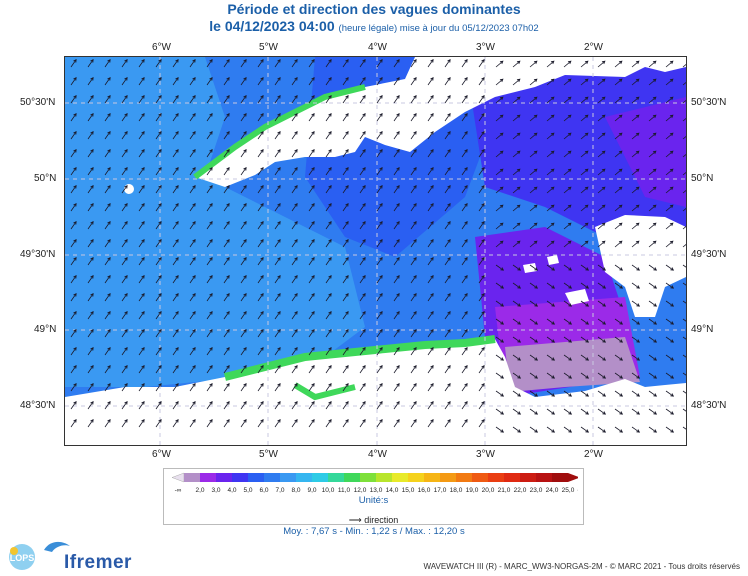 The height and width of the screenshot is (576, 748). Describe the element at coordinates (702, 178) in the screenshot. I see `lat-label-right-50: 50°N` at that location.